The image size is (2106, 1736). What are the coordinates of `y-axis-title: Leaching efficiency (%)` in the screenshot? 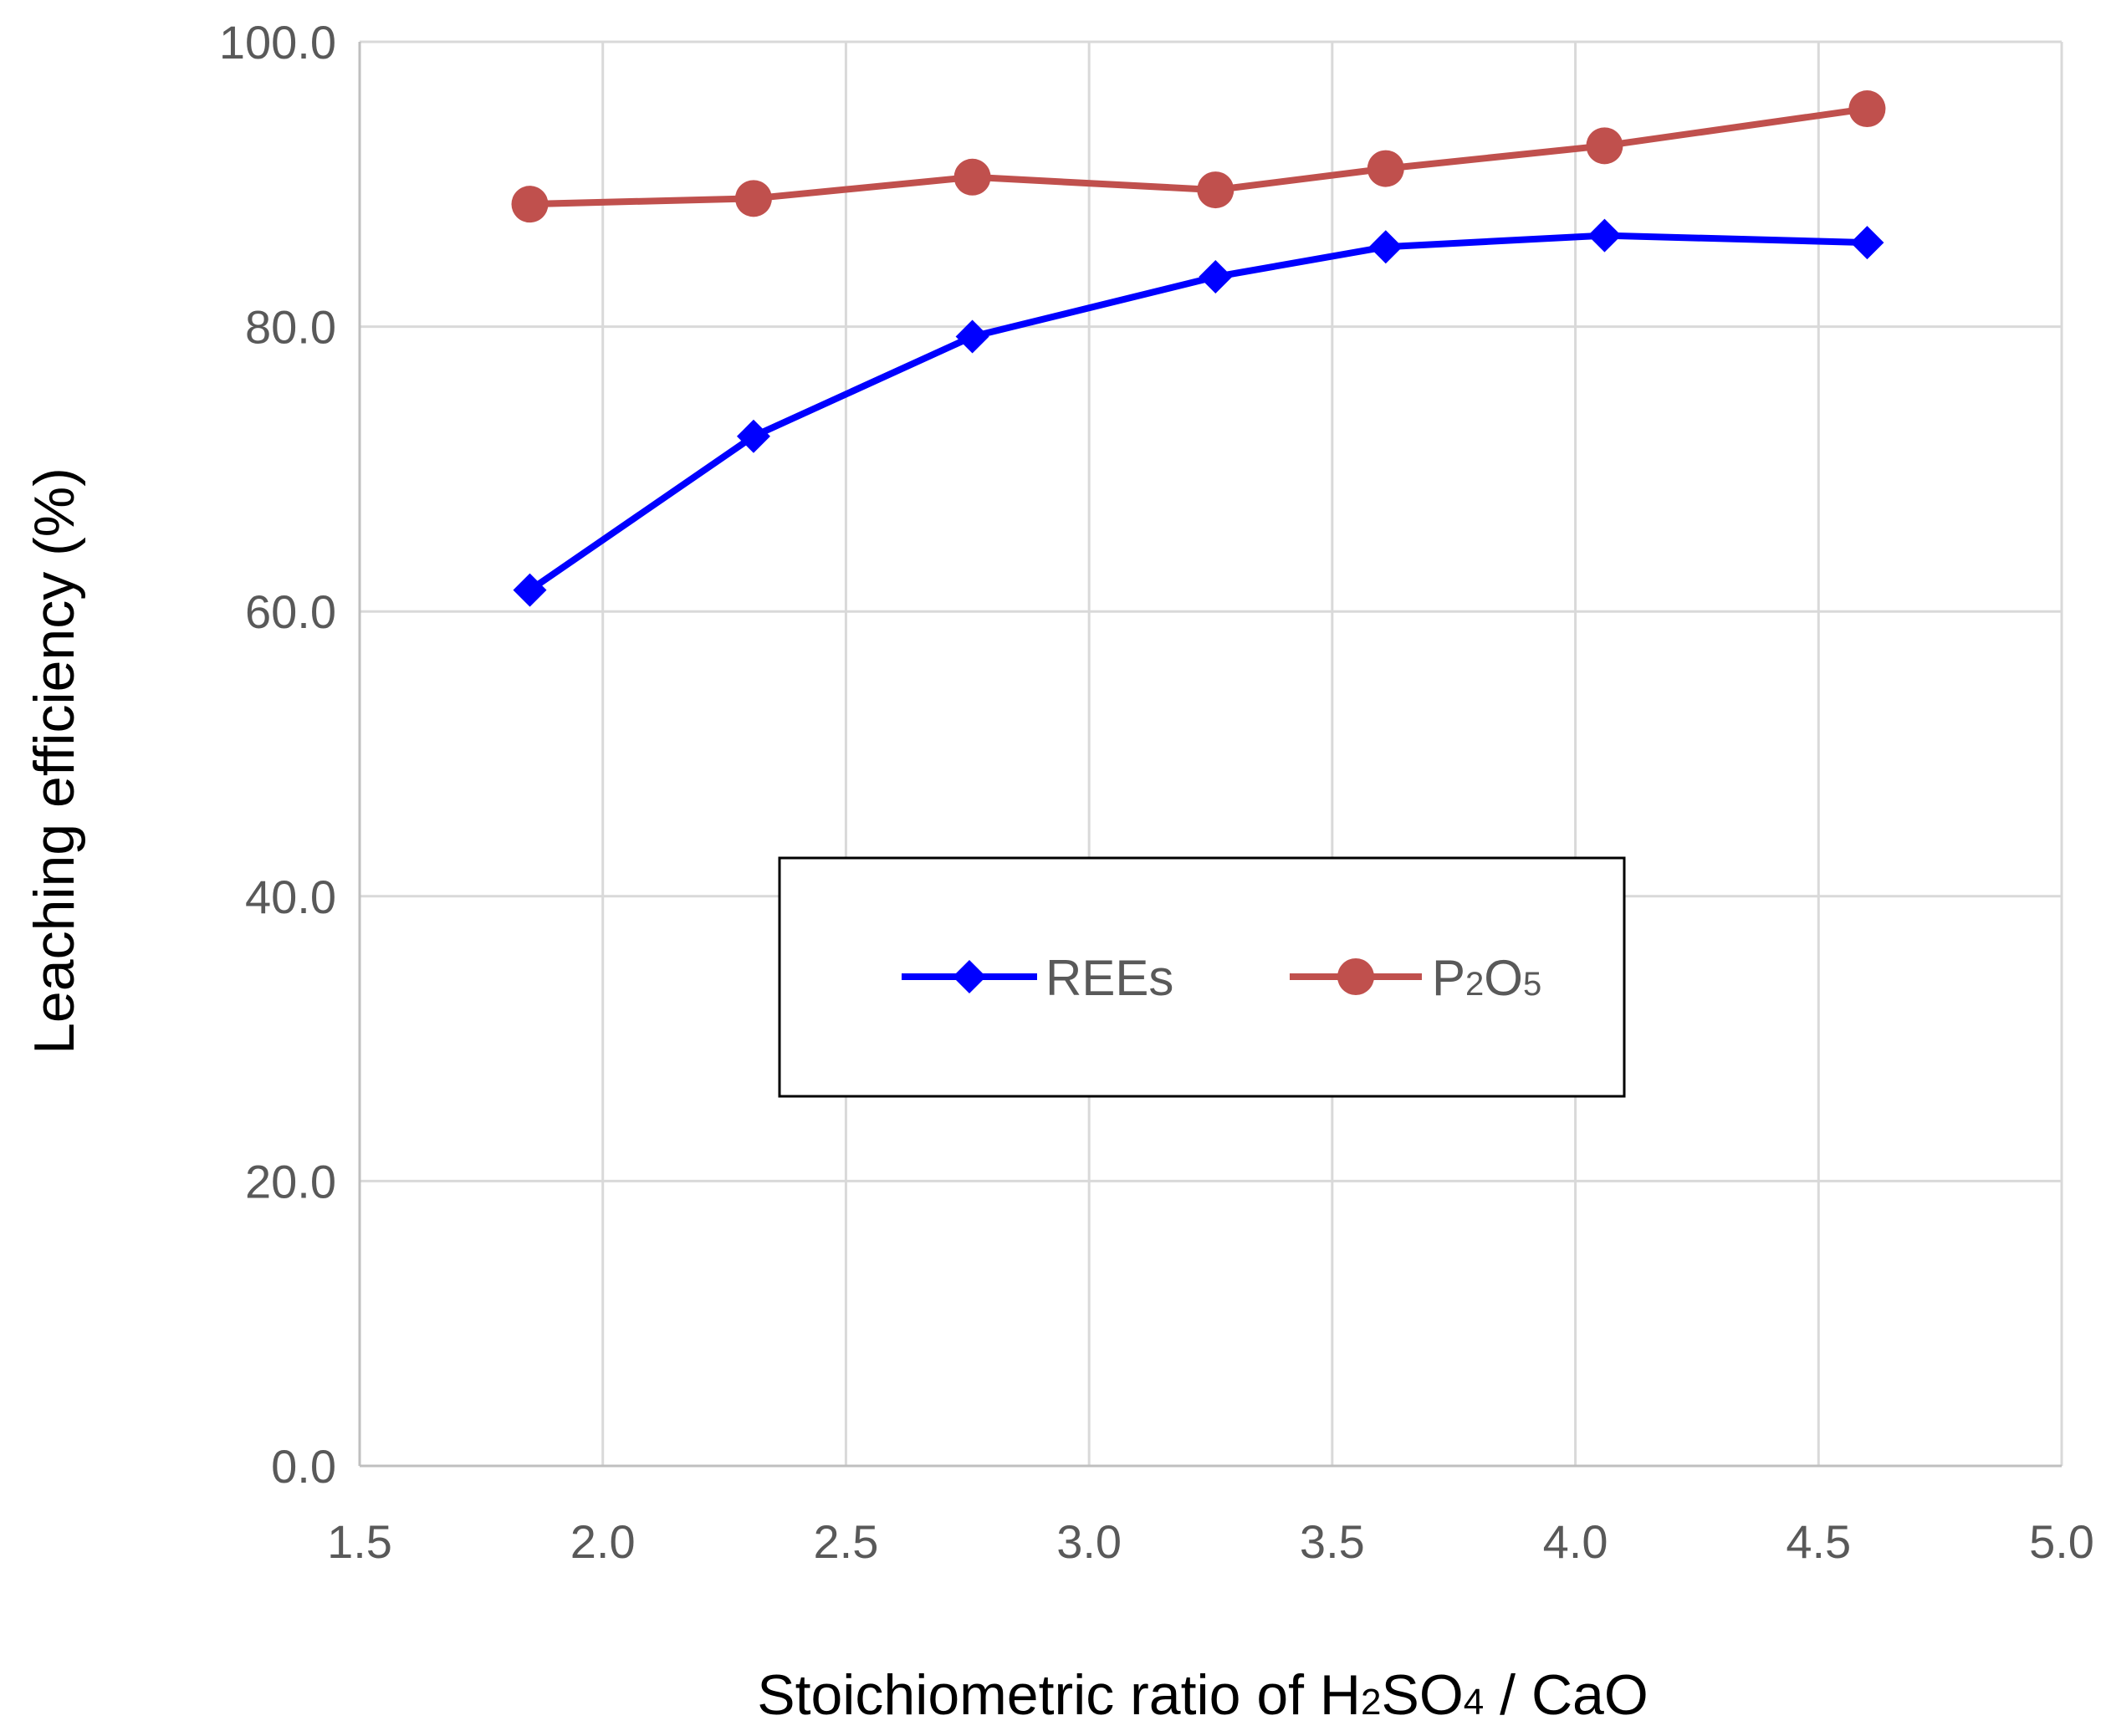 It's located at (54, 760).